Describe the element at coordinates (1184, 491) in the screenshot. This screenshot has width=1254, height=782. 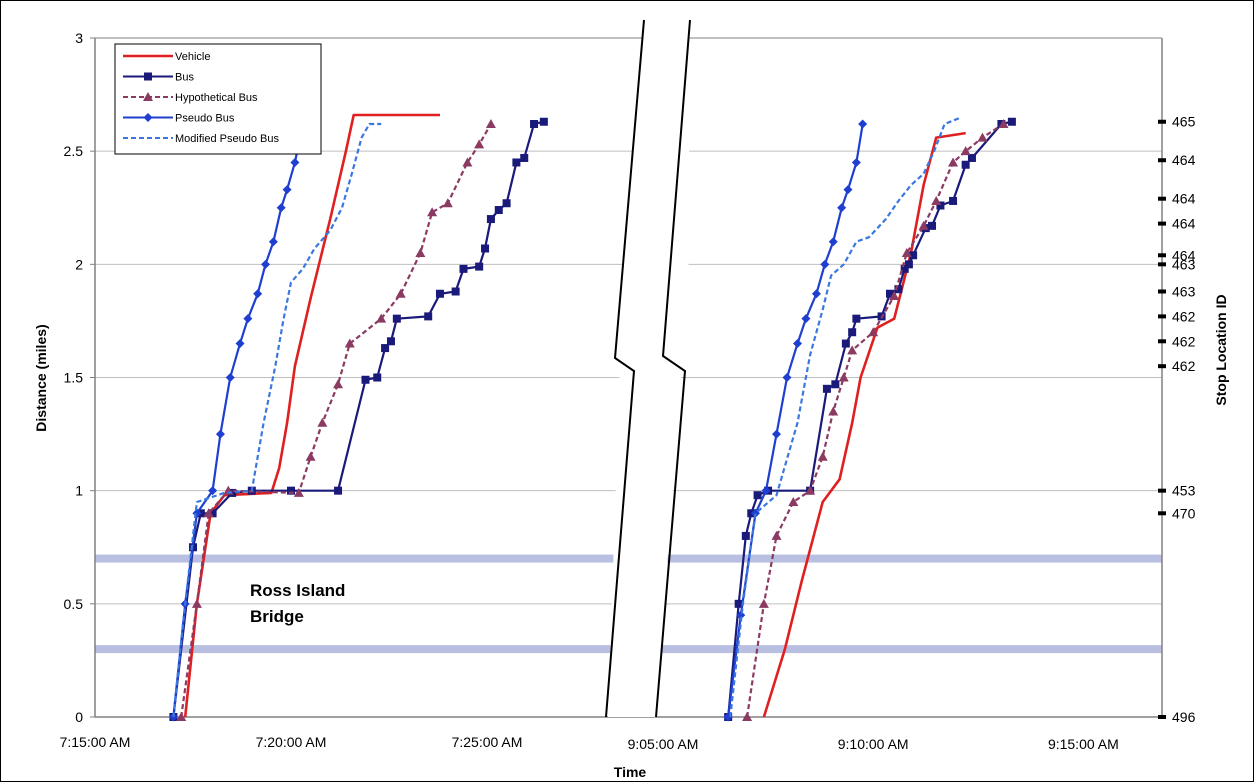
I see `stop-id-label: 453` at that location.